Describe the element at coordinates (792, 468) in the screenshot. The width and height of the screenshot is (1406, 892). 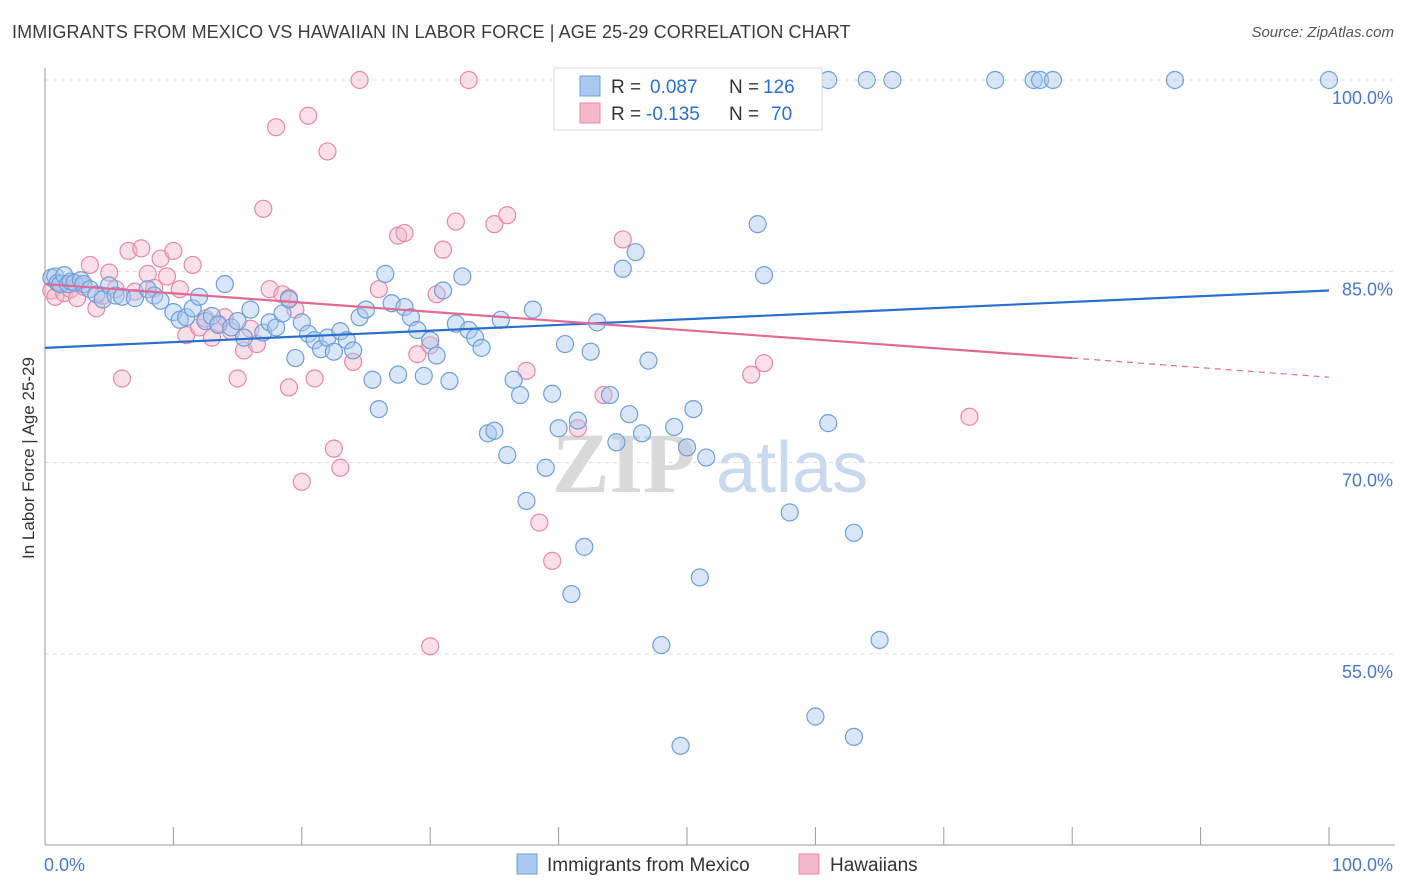
I see `watermark-atlas: atlas` at that location.